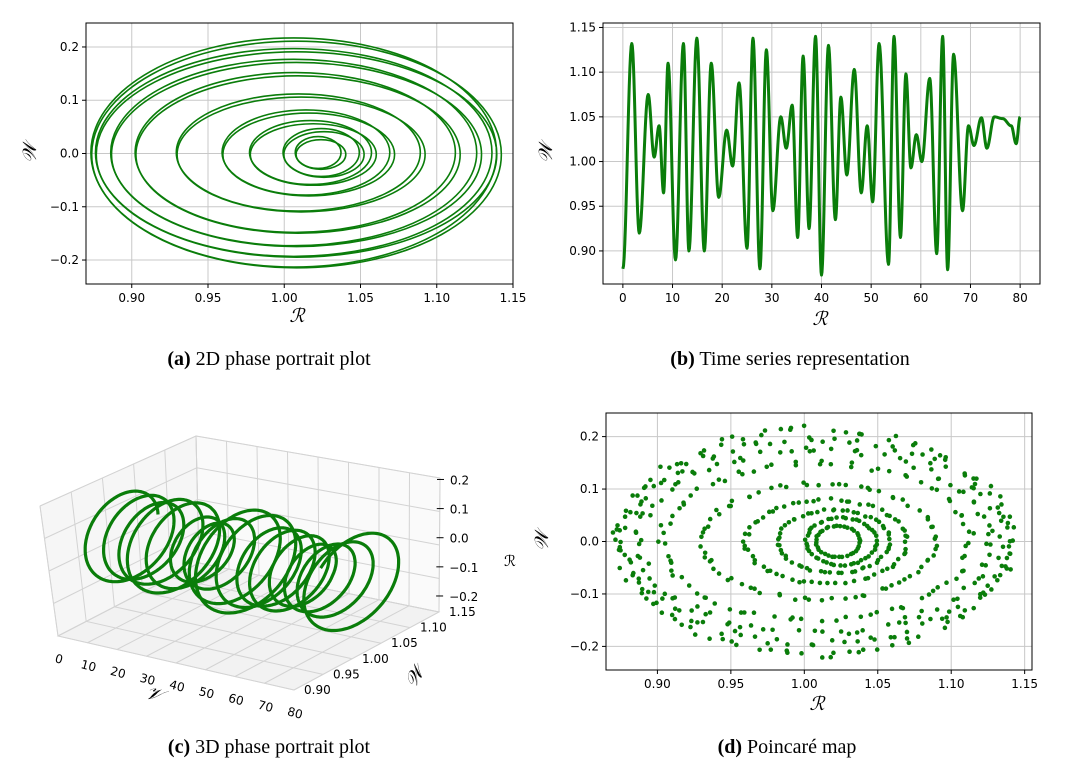 The image size is (1075, 769). I want to click on b-xtick-label: 80, so click(1019, 298).